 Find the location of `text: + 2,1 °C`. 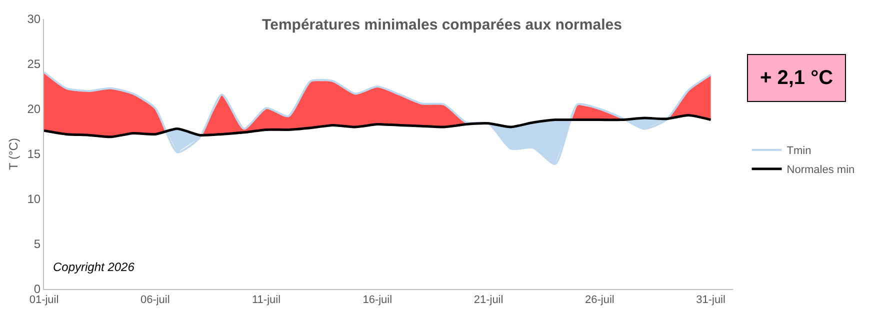

text: + 2,1 °C is located at coordinates (797, 78).